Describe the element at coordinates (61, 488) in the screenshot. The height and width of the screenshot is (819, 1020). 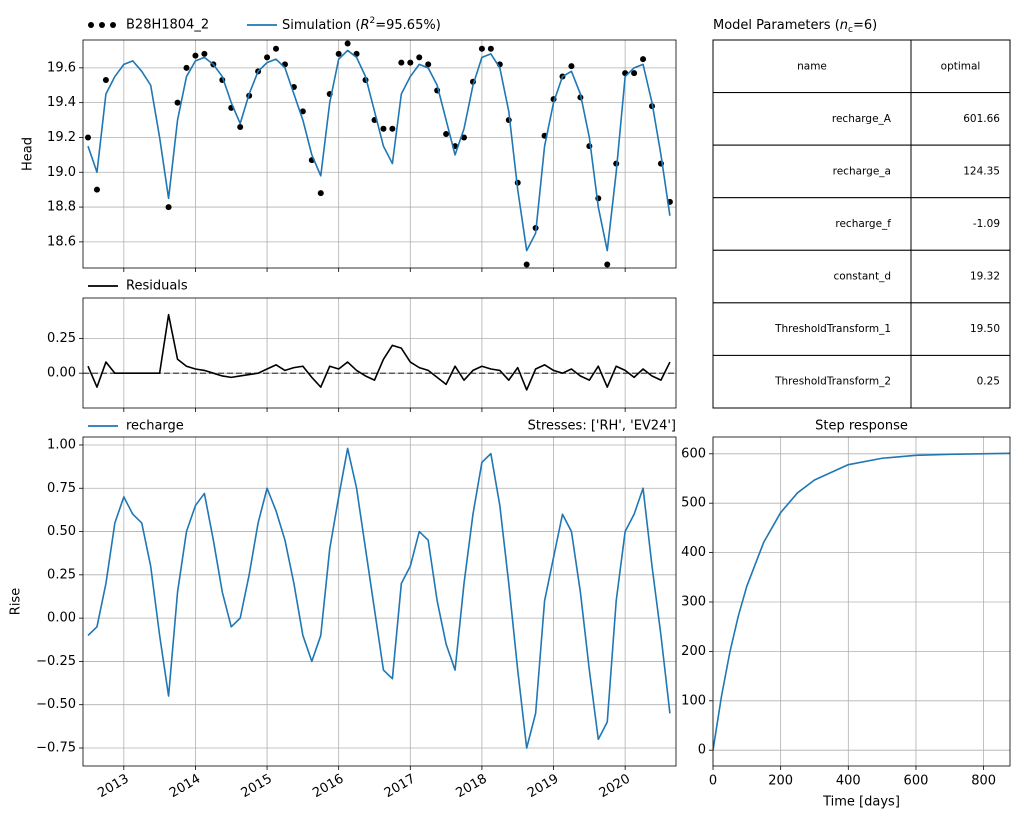
I see `y-tick-label: 0.75` at that location.